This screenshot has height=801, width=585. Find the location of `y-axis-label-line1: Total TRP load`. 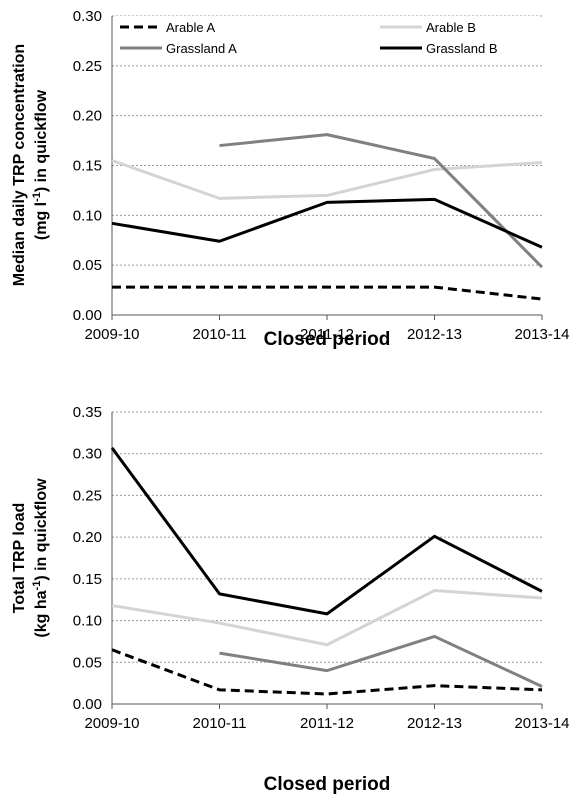

y-axis-label-line1: Total TRP load is located at coordinates (19, 558).